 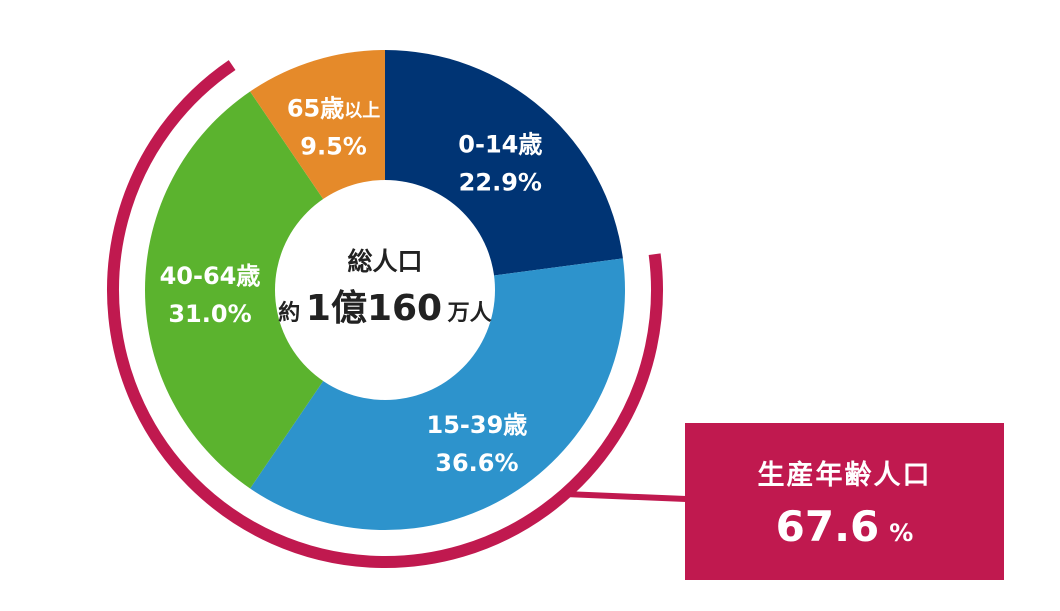 I want to click on working-age-callout-box: 生産年齢人口 67.6%, so click(x=844, y=501).